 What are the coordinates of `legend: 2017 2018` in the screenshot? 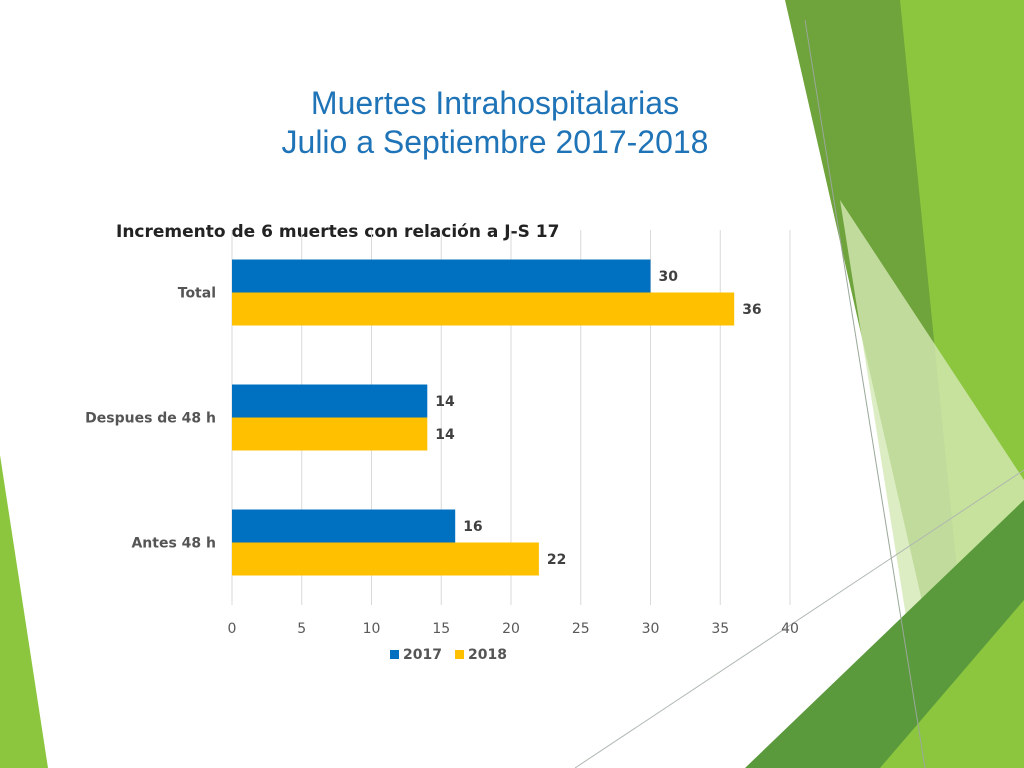 It's located at (448, 655).